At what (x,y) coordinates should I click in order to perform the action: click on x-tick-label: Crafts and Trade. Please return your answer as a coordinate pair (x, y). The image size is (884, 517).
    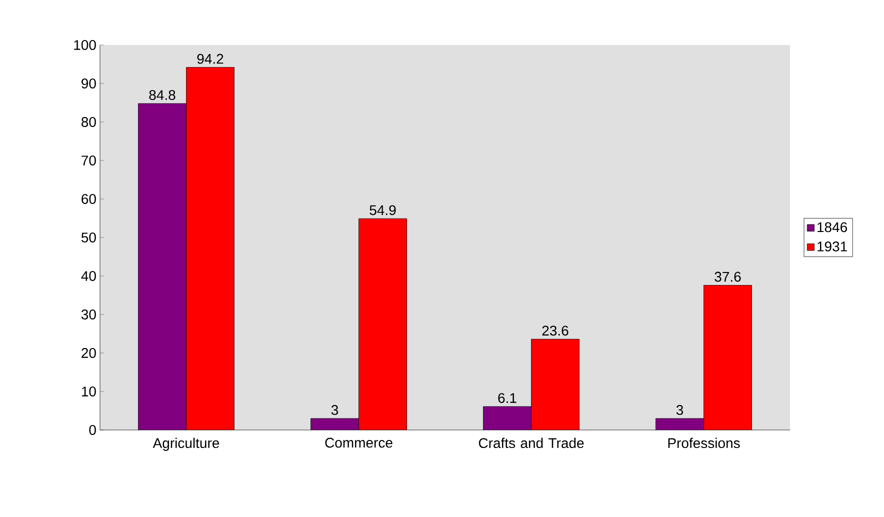
    Looking at the image, I should click on (531, 443).